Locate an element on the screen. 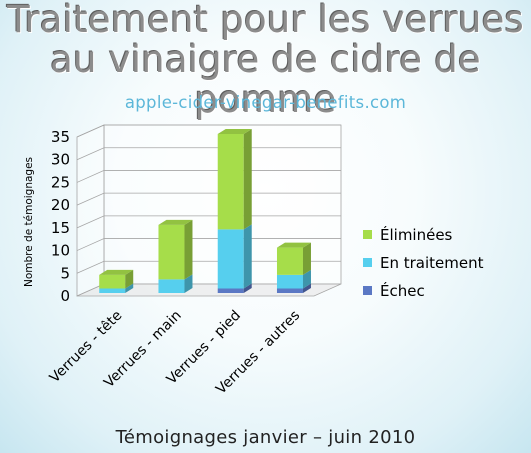  legend-label: Éliminées is located at coordinates (416, 234).